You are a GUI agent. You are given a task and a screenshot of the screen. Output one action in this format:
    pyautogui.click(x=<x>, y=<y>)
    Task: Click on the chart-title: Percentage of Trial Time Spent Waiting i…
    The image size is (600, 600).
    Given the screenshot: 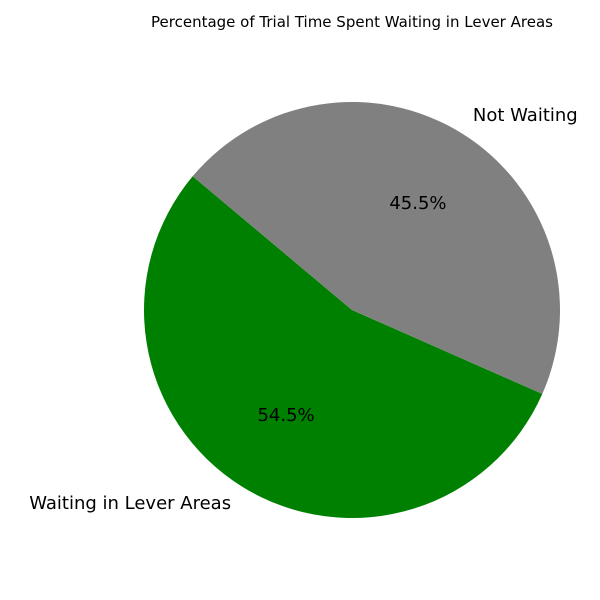 What is the action you would take?
    pyautogui.click(x=352, y=22)
    